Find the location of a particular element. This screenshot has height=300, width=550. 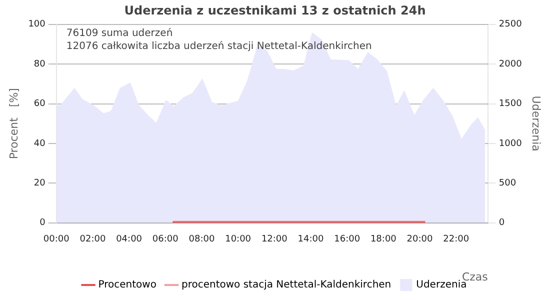

y2-axis-title: Uderzenia is located at coordinates (536, 124).